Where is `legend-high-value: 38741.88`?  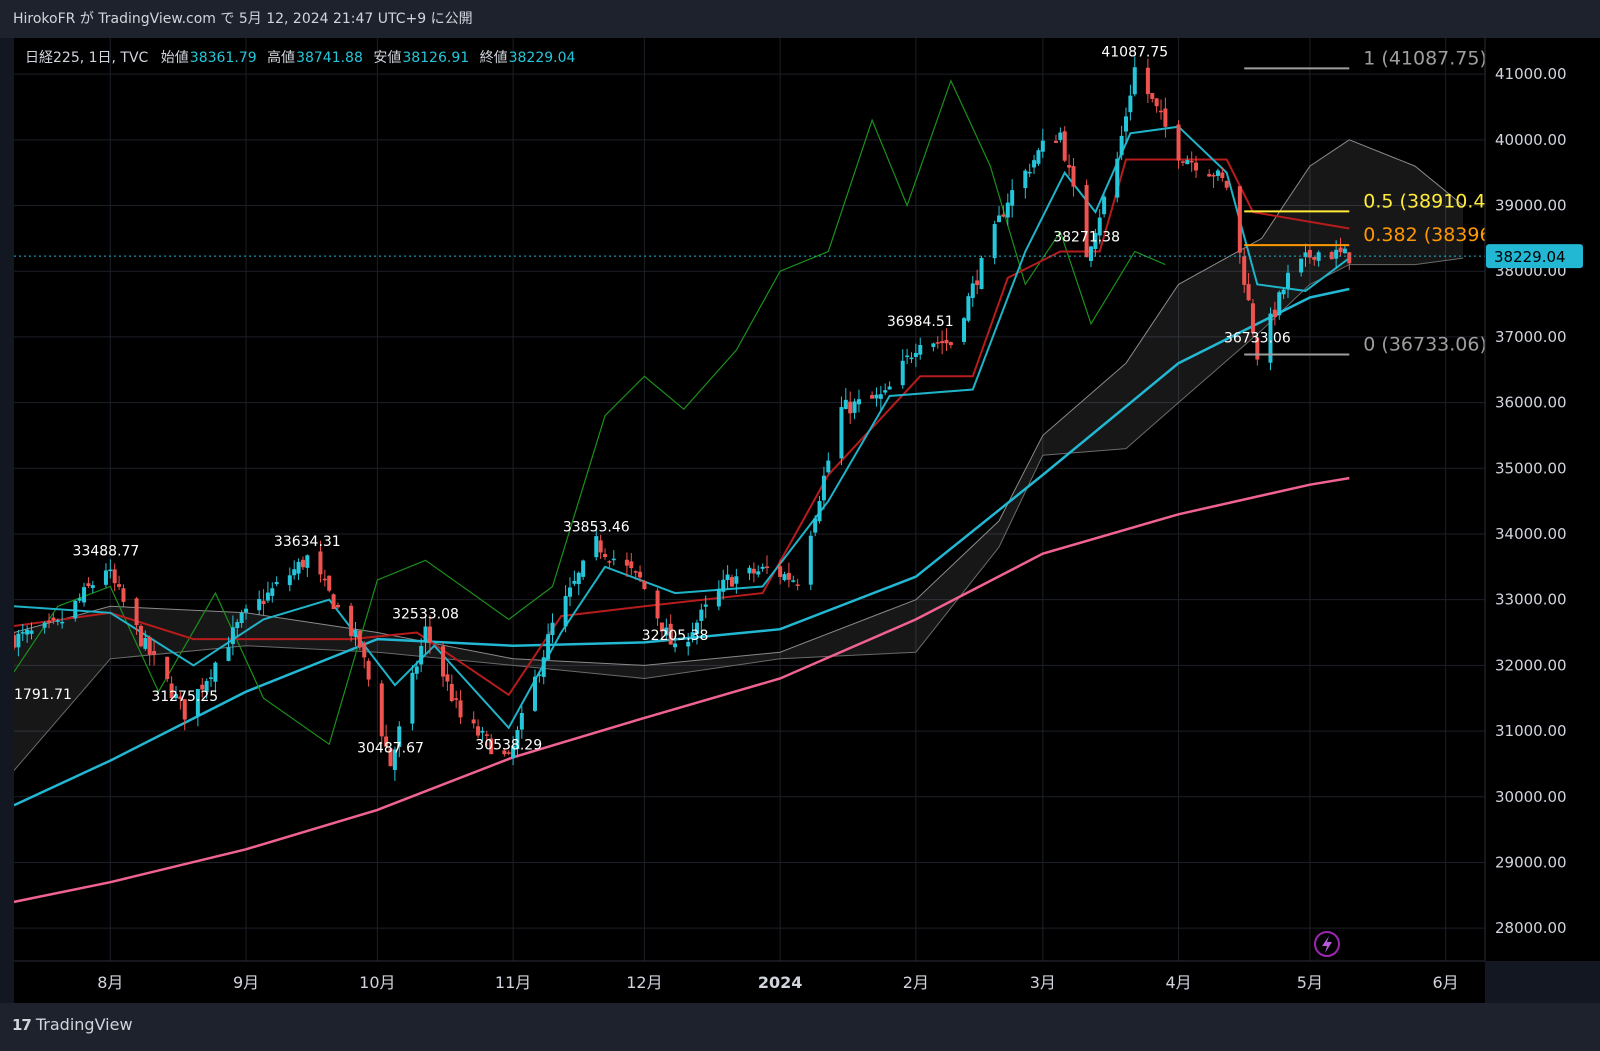
legend-high-value: 38741.88 is located at coordinates (329, 58).